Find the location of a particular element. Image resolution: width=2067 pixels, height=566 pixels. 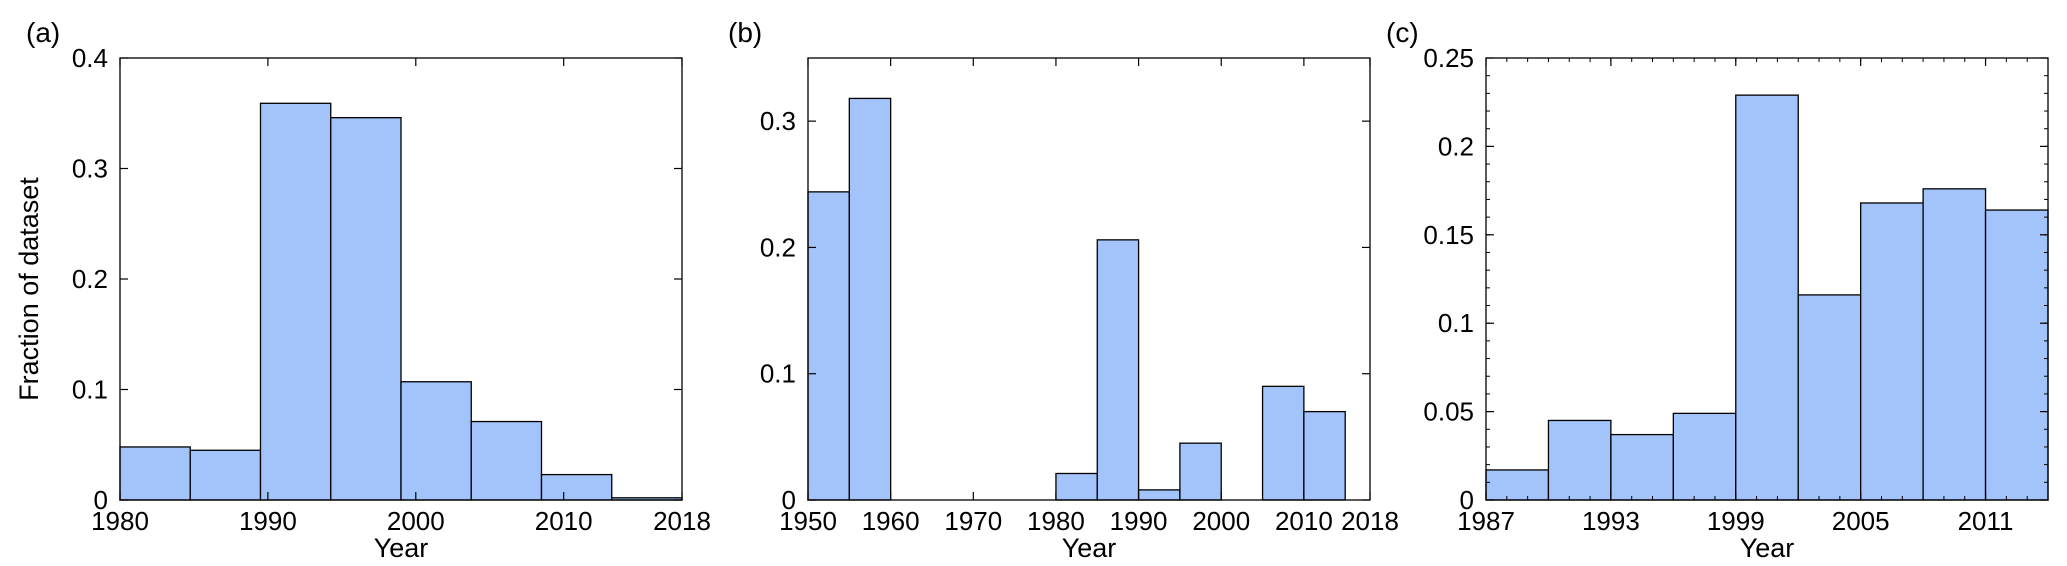

y-tick-label: 0.15 is located at coordinates (1448, 235).